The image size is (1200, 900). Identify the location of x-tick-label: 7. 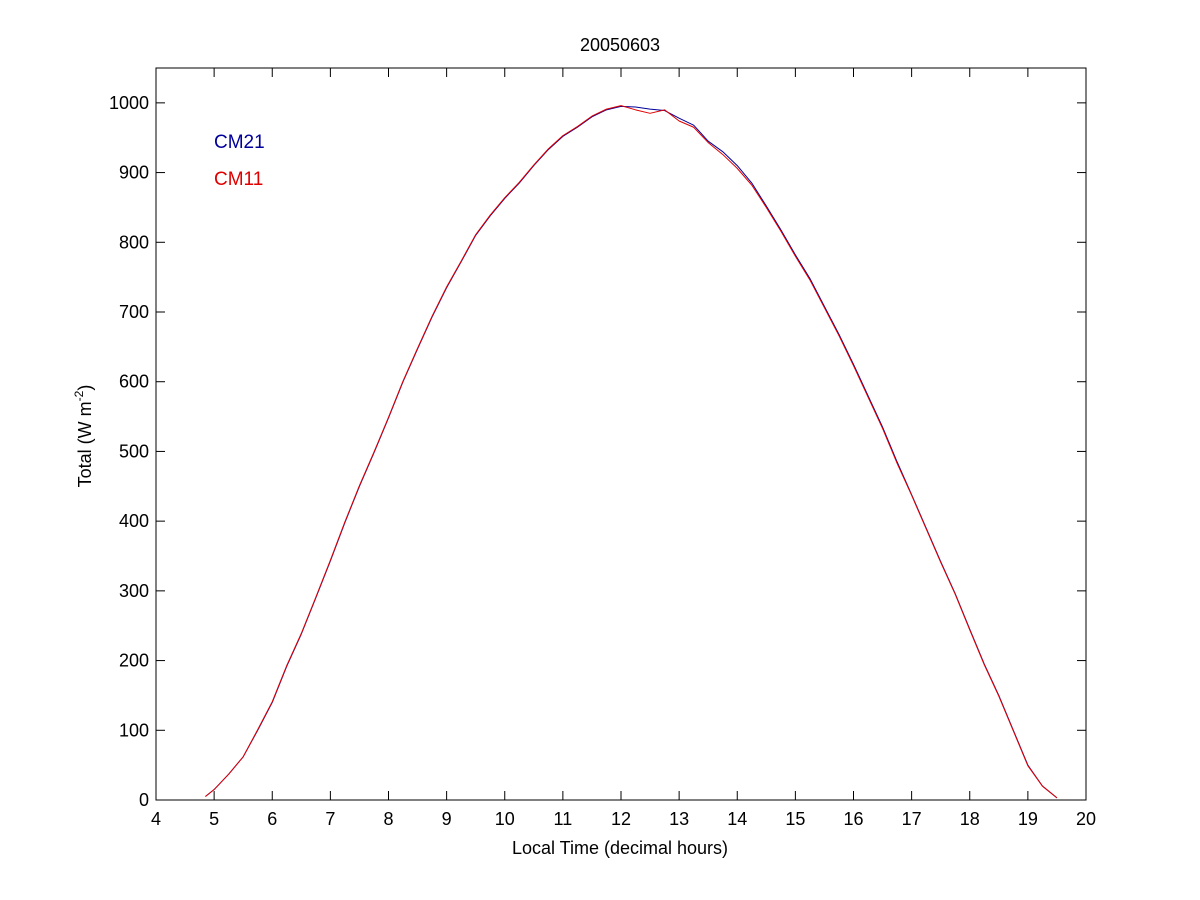
(330, 819).